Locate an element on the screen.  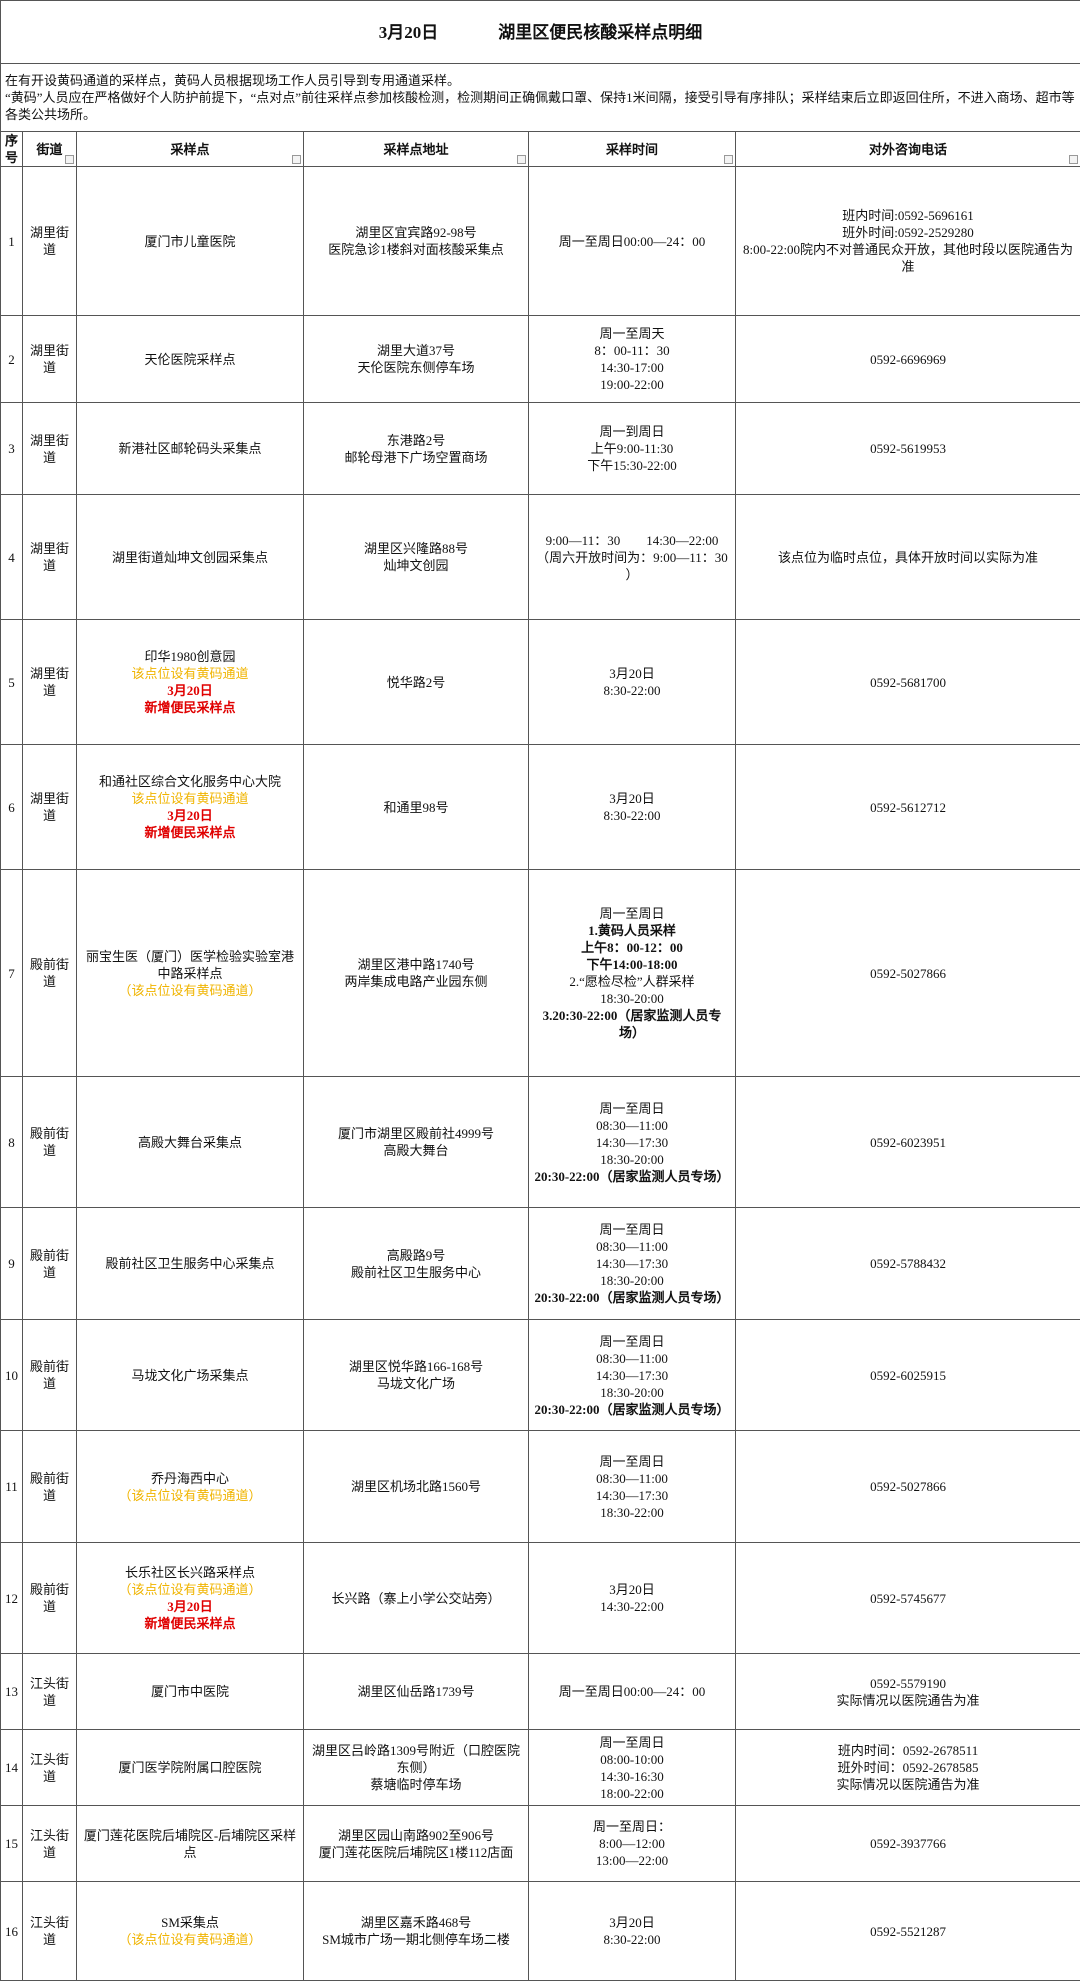
time-line: 14:30-17:00 is located at coordinates (632, 367).